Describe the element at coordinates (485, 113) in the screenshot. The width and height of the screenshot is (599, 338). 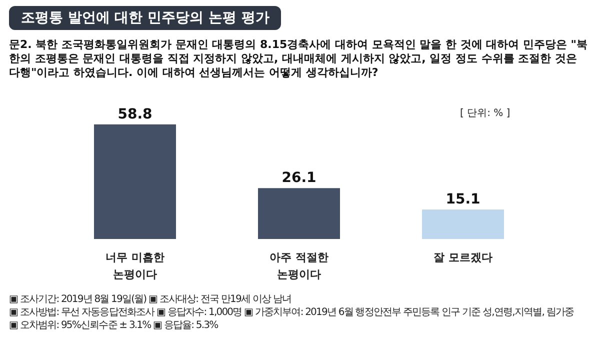
I see `text: [ 단위: % ]` at that location.